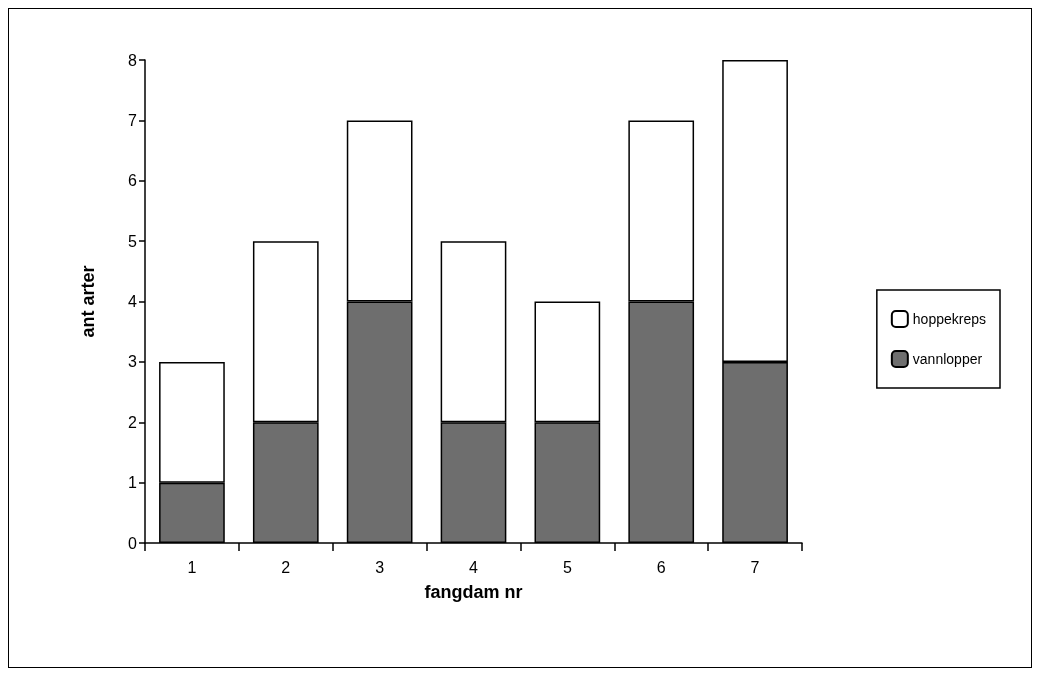 Image resolution: width=1042 pixels, height=678 pixels. What do you see at coordinates (133, 181) in the screenshot?
I see `y-tick-label: 6` at bounding box center [133, 181].